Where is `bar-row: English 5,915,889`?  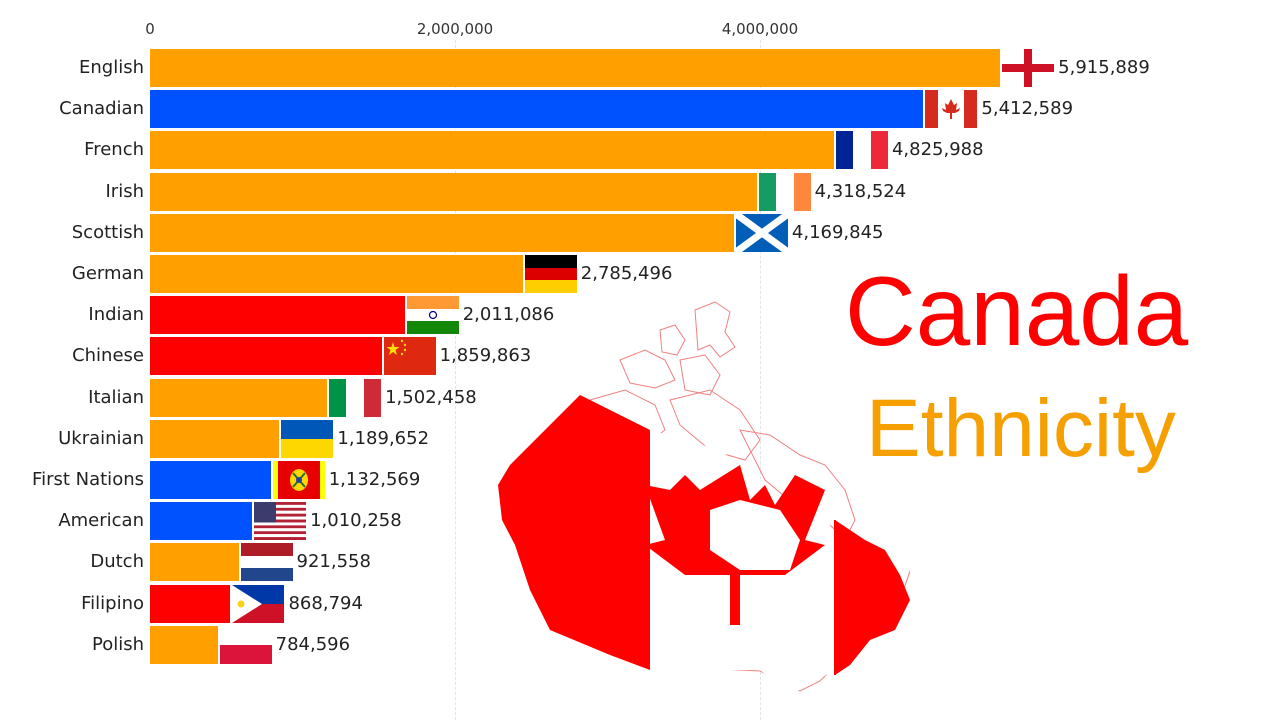
bar-row: English 5,915,889 is located at coordinates (640, 68).